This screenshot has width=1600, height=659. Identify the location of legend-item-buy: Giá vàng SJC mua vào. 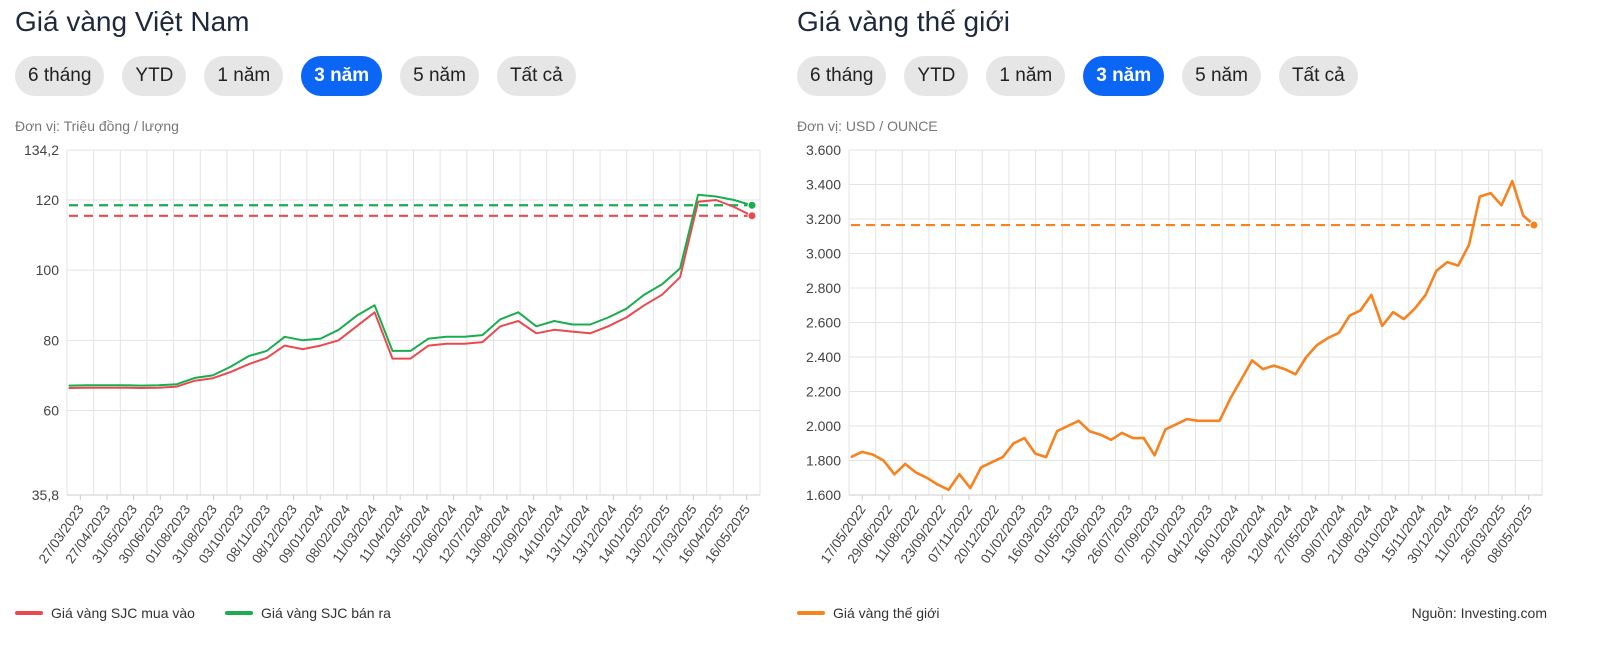
(105, 613).